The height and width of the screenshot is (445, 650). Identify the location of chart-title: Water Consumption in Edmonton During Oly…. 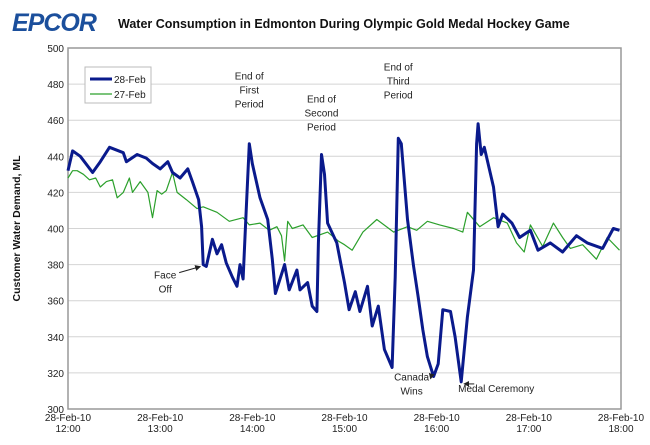
(344, 24).